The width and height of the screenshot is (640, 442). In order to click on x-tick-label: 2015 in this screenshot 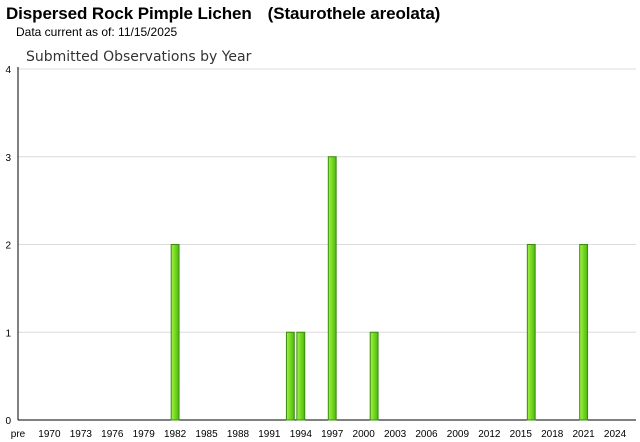, I will do `click(521, 434)`.